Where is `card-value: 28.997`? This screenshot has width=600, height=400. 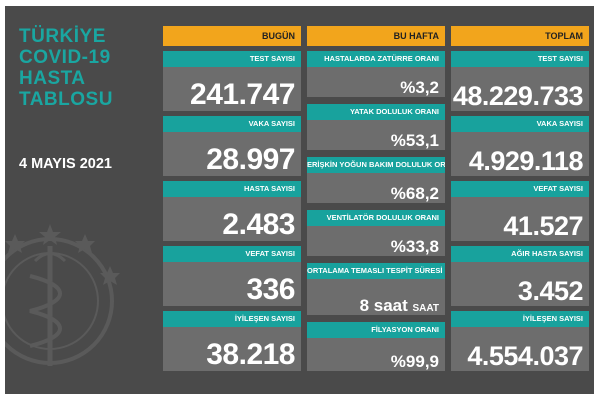
card-value: 28.997 is located at coordinates (250, 159).